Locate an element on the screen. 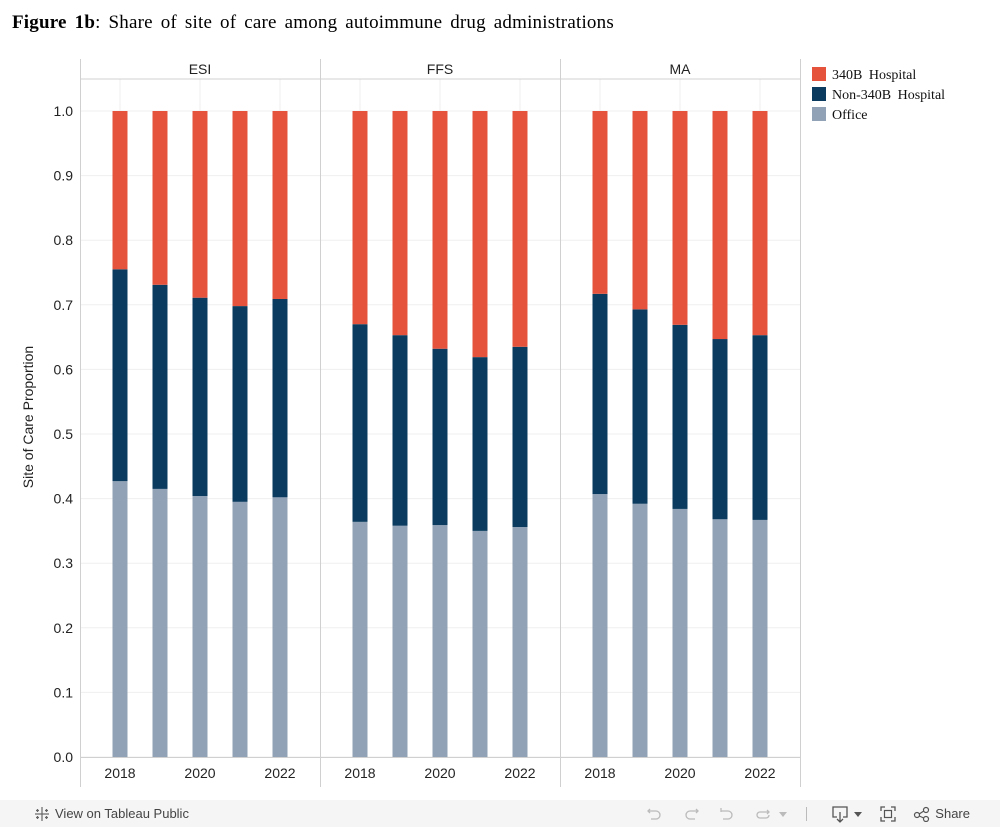 This screenshot has height=827, width=1000. legend-item-non-340b-hospital: Non-340B Hospital is located at coordinates (878, 96).